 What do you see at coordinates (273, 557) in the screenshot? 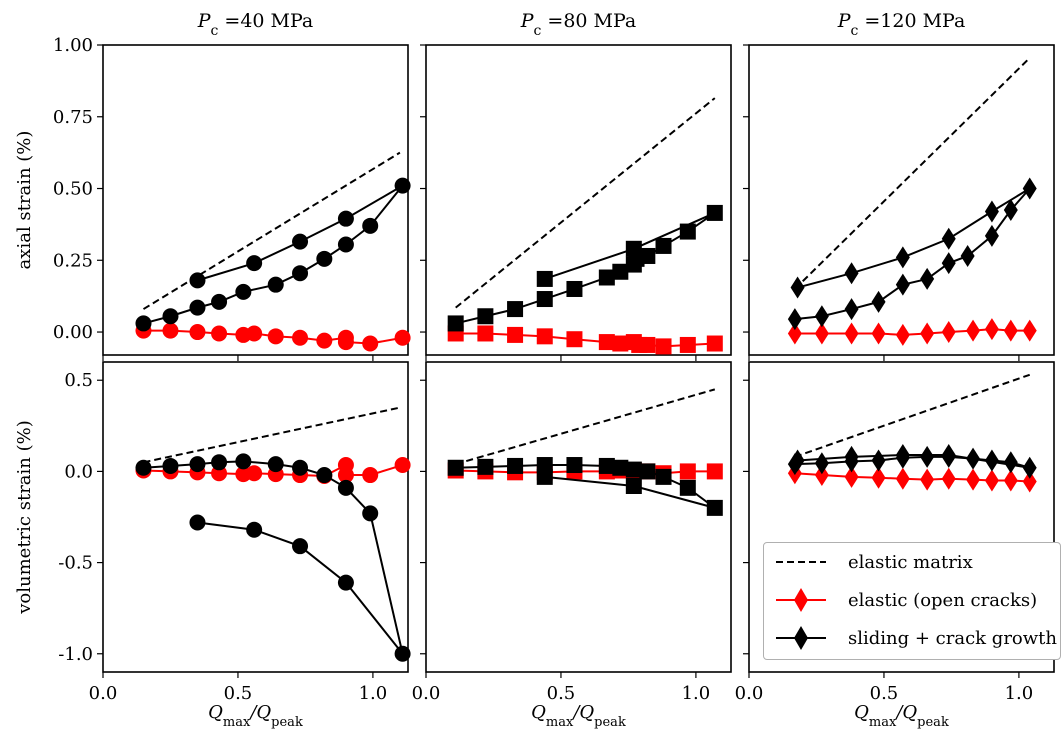
I see `panel-2-1-line-sliding` at bounding box center [273, 557].